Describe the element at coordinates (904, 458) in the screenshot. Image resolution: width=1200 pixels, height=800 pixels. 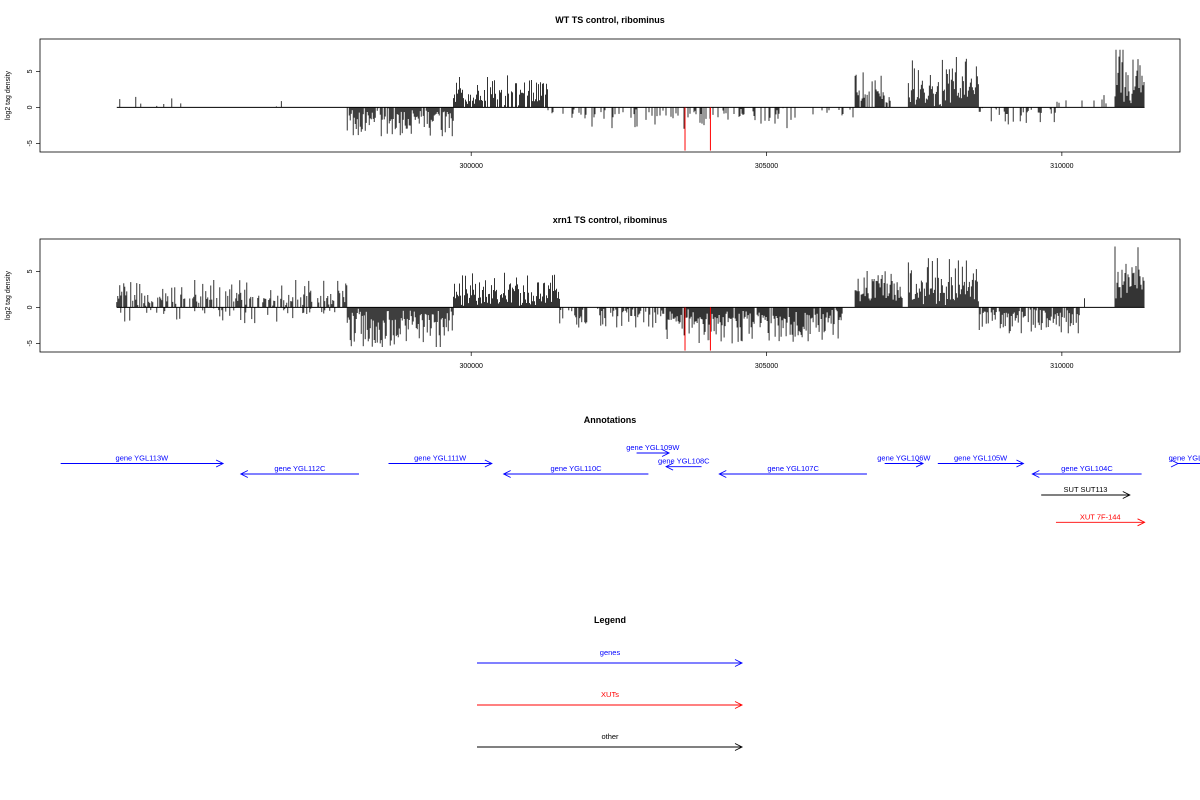
I see `feature-label: gene YGL106W` at that location.